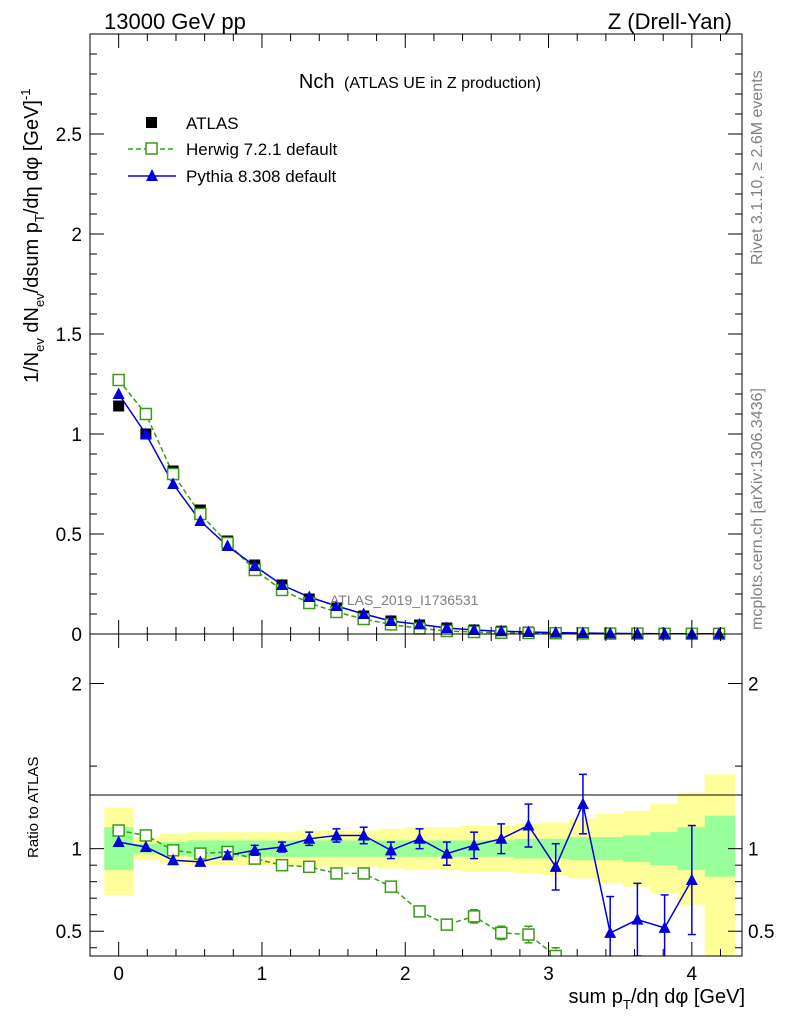 Image resolution: width=786 pixels, height=1024 pixels. I want to click on legend-label-pythia: Pythia 8.308 default, so click(261, 176).